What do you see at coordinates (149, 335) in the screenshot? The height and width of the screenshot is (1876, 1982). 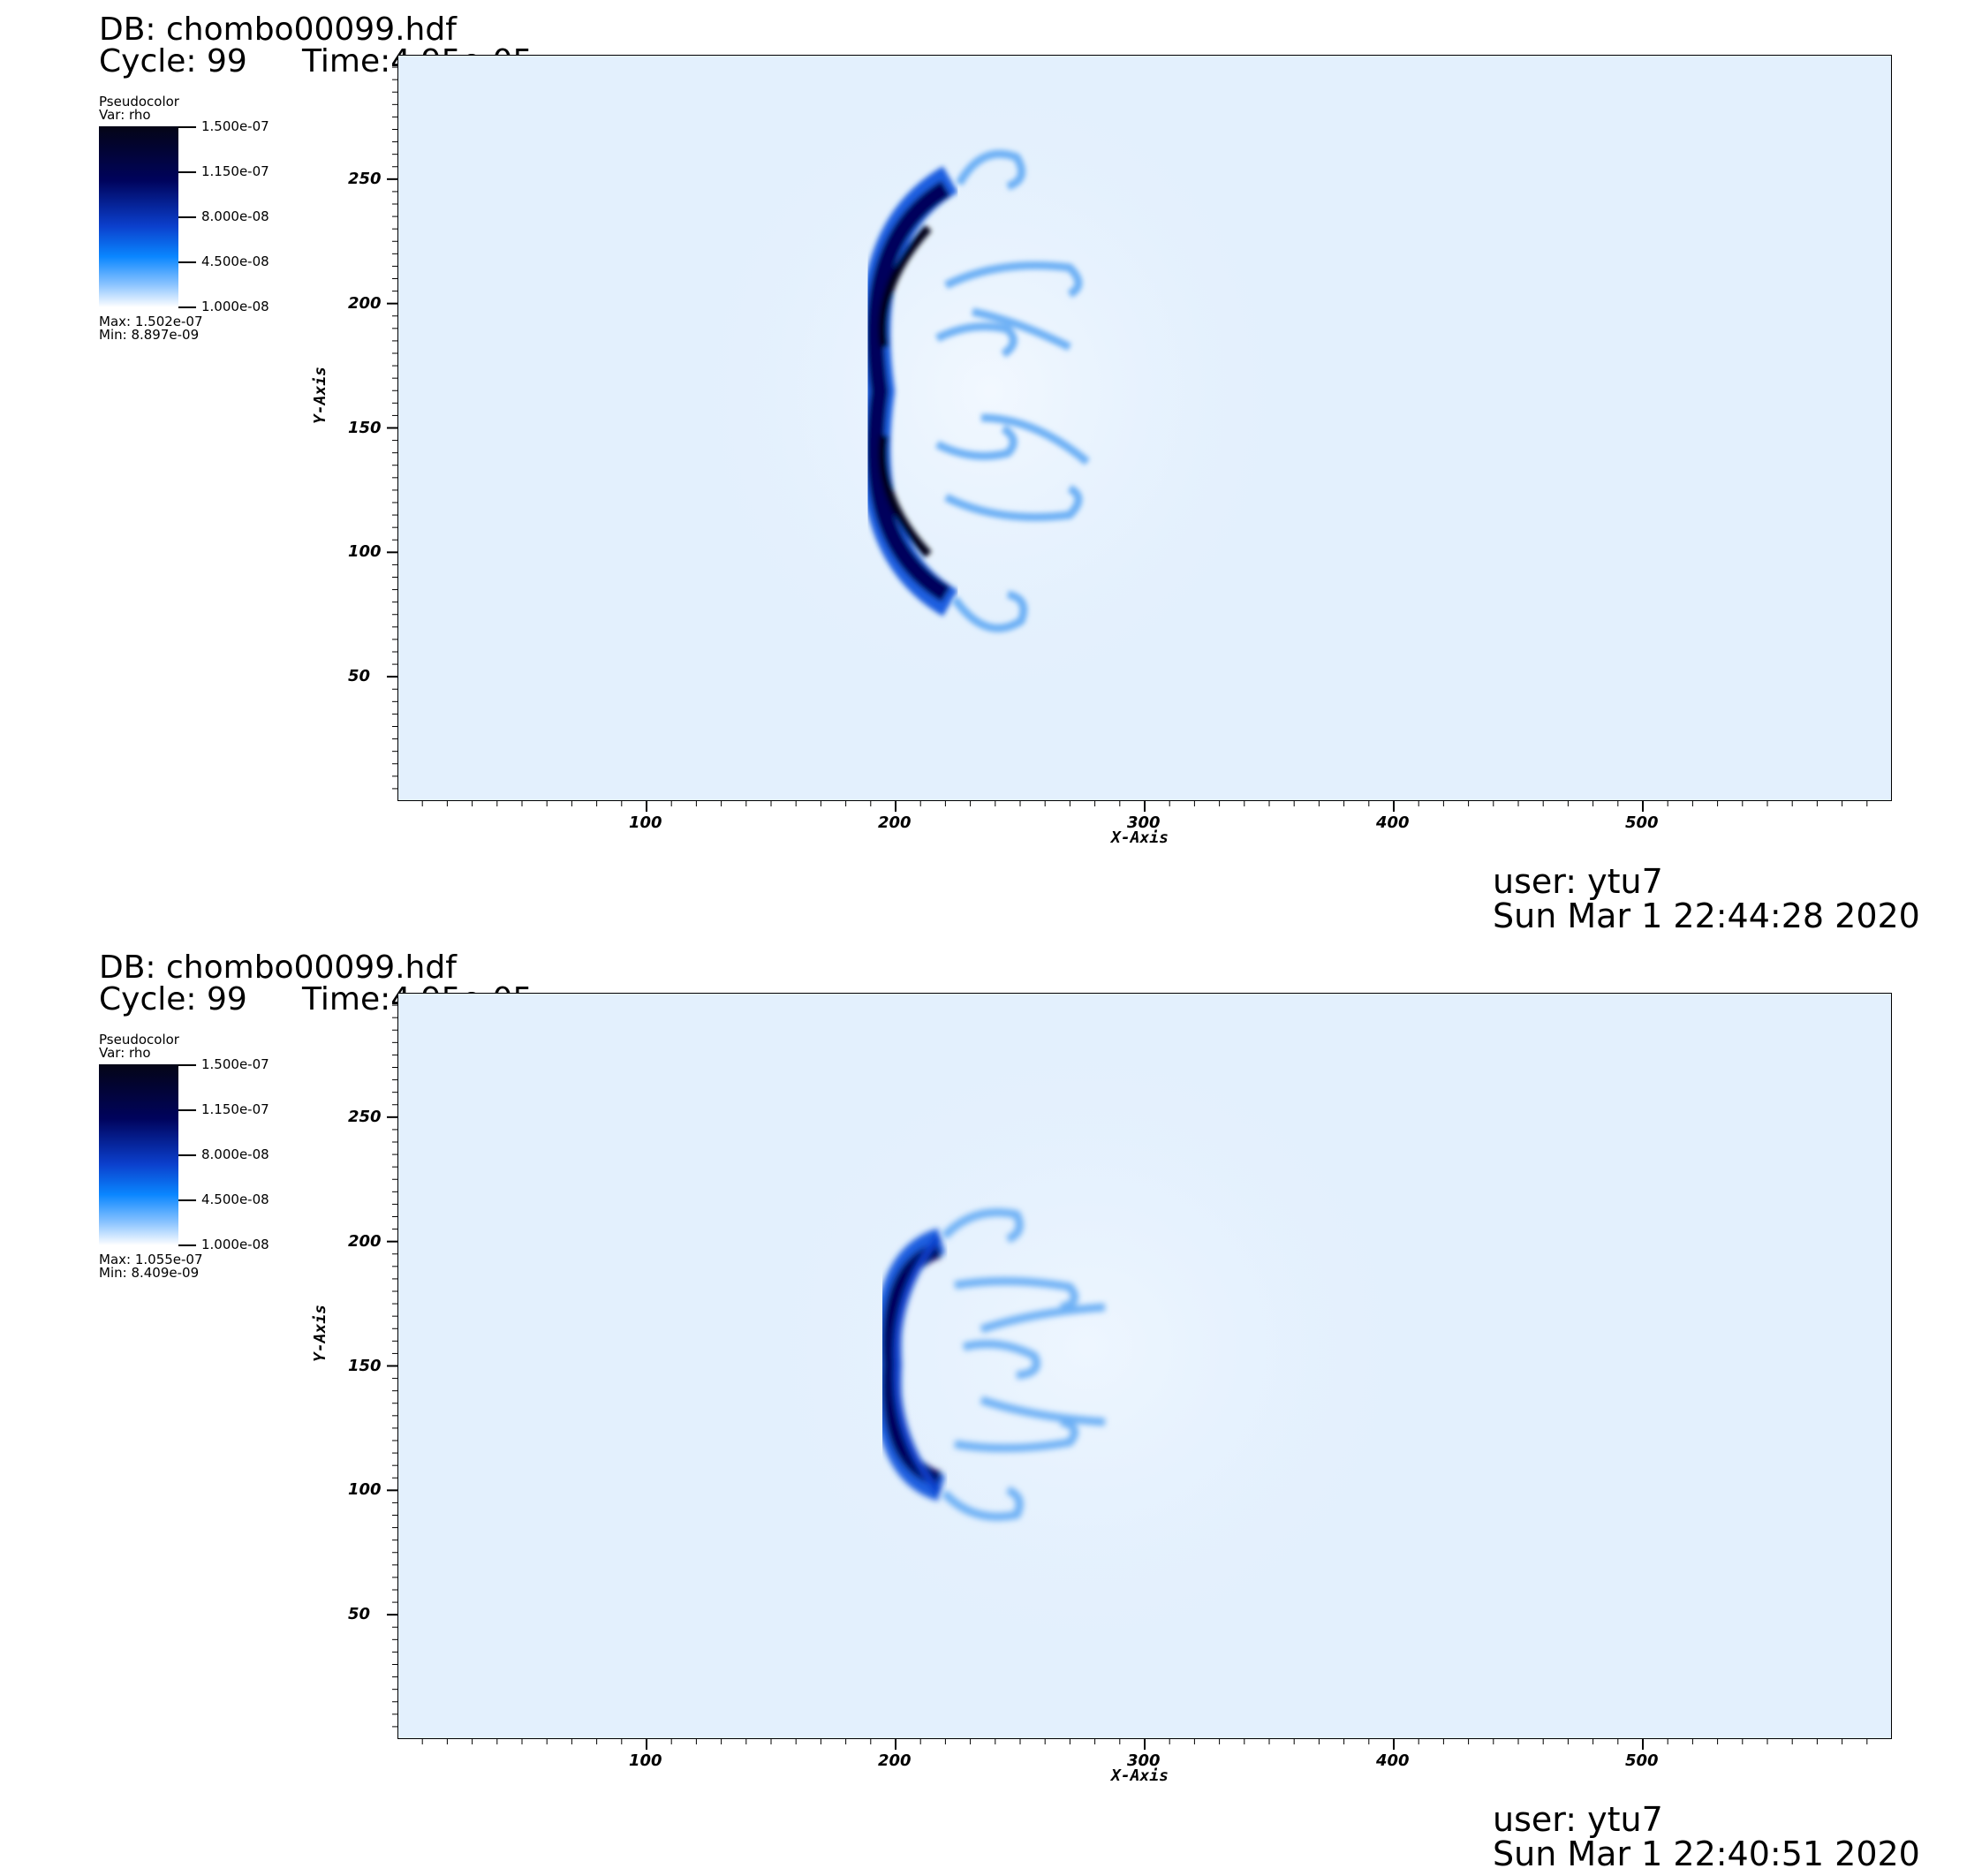 I see `legend-min: Min: 8.897e-09` at bounding box center [149, 335].